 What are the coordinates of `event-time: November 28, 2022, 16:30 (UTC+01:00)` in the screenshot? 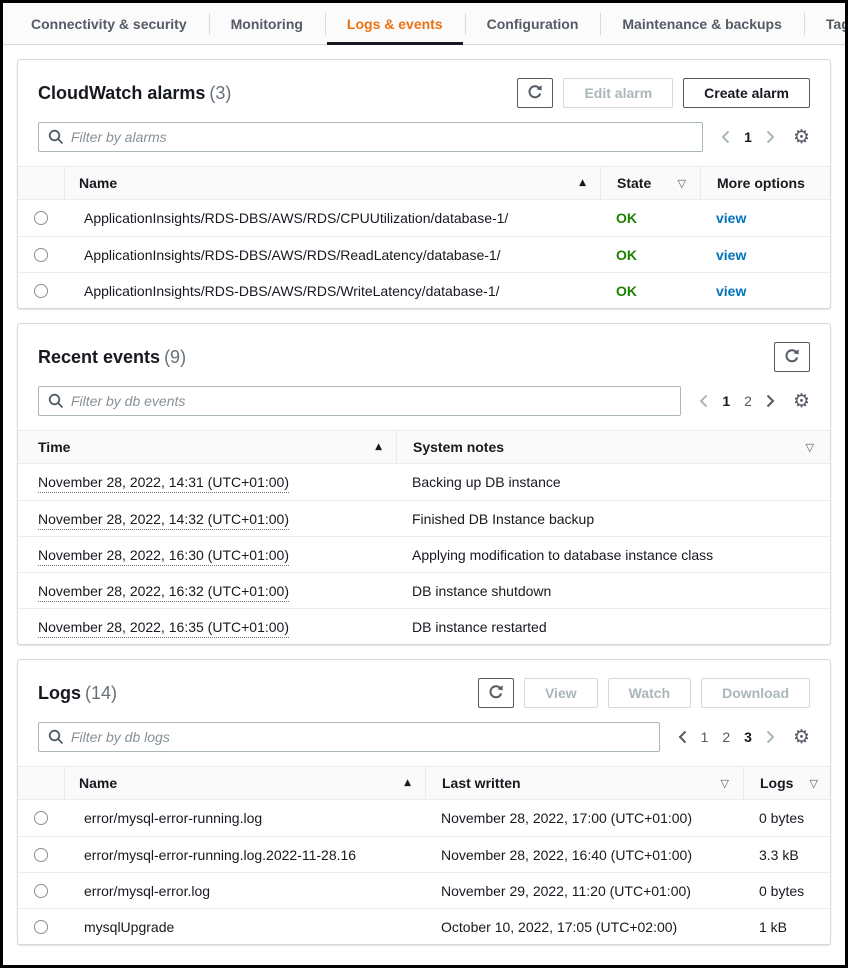 It's located at (163, 556).